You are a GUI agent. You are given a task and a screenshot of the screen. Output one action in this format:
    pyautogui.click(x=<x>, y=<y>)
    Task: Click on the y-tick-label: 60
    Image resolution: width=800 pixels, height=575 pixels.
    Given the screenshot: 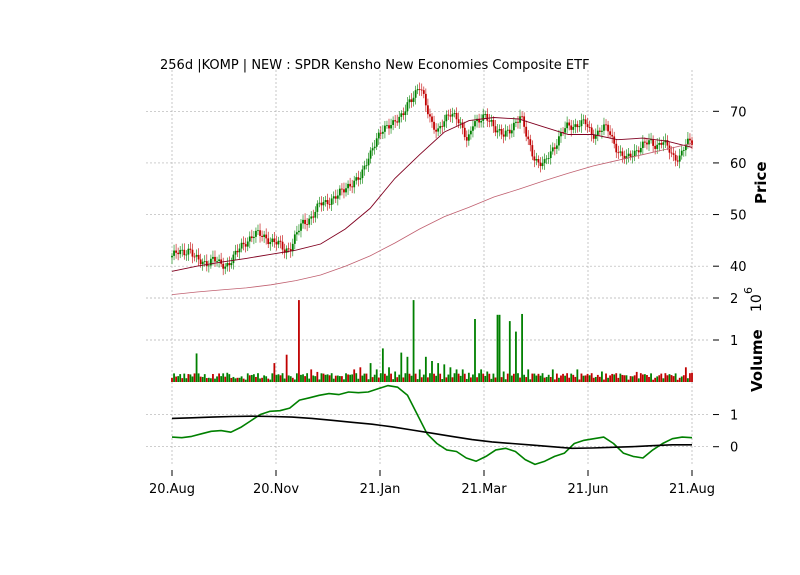 What is the action you would take?
    pyautogui.click(x=738, y=164)
    